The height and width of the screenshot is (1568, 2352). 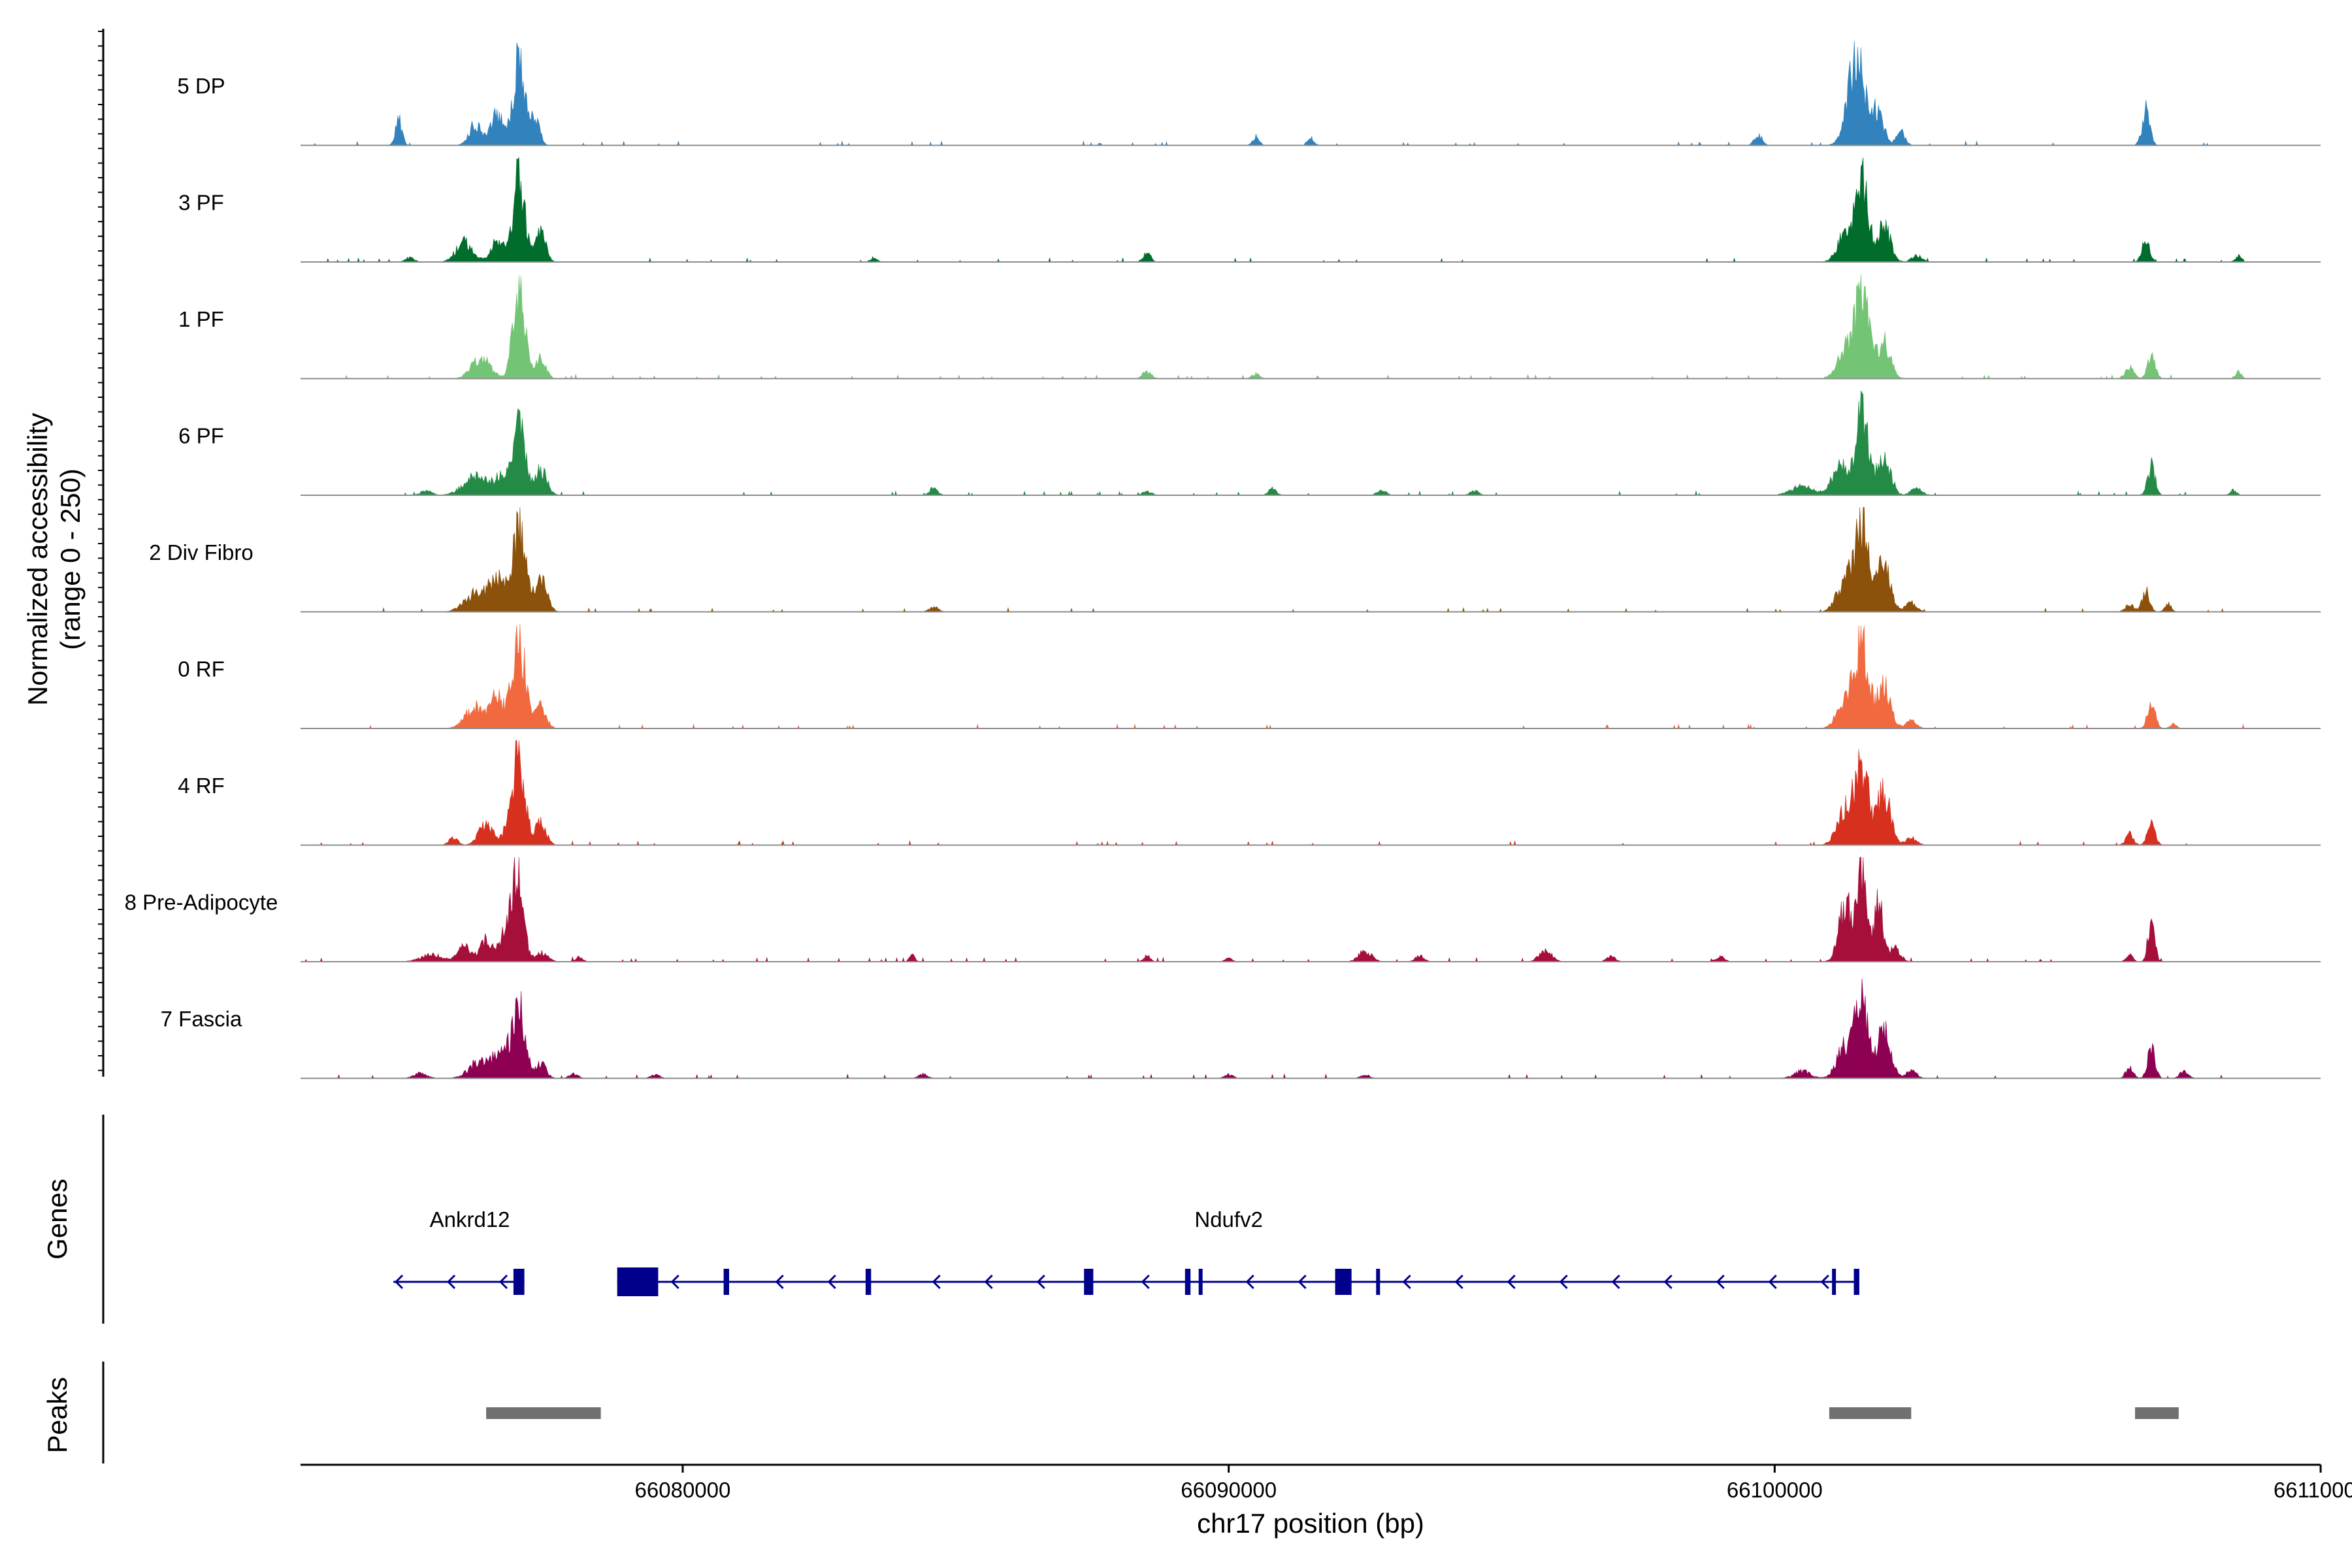 What do you see at coordinates (1249, 793) in the screenshot?
I see `track-4-rf: 4 RF` at bounding box center [1249, 793].